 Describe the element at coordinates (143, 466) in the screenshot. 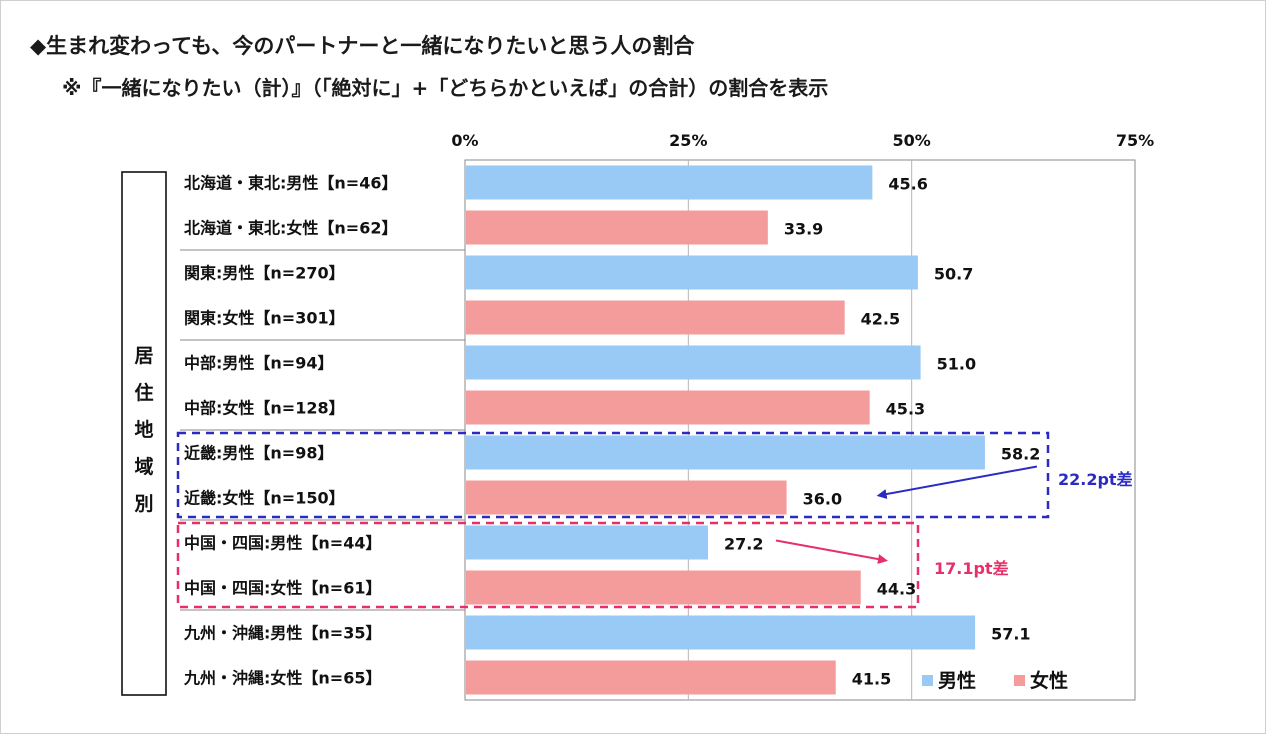

I see `group-label-char: 域` at that location.